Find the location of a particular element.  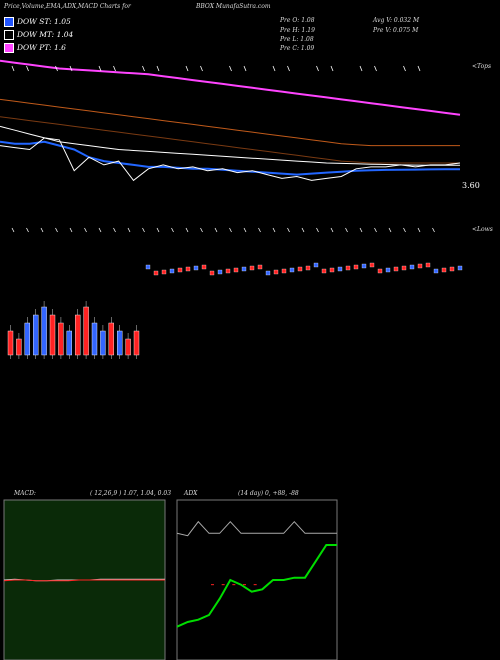

price-series-dow-pt is located at coordinates (230, 87).